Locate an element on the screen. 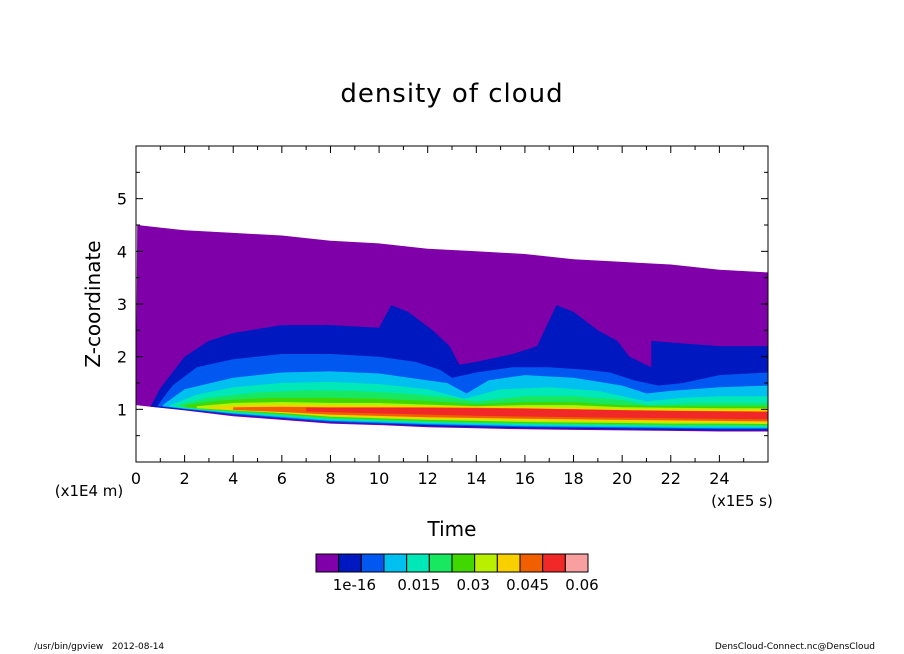  y-tick-label: 5 is located at coordinates (122, 199).